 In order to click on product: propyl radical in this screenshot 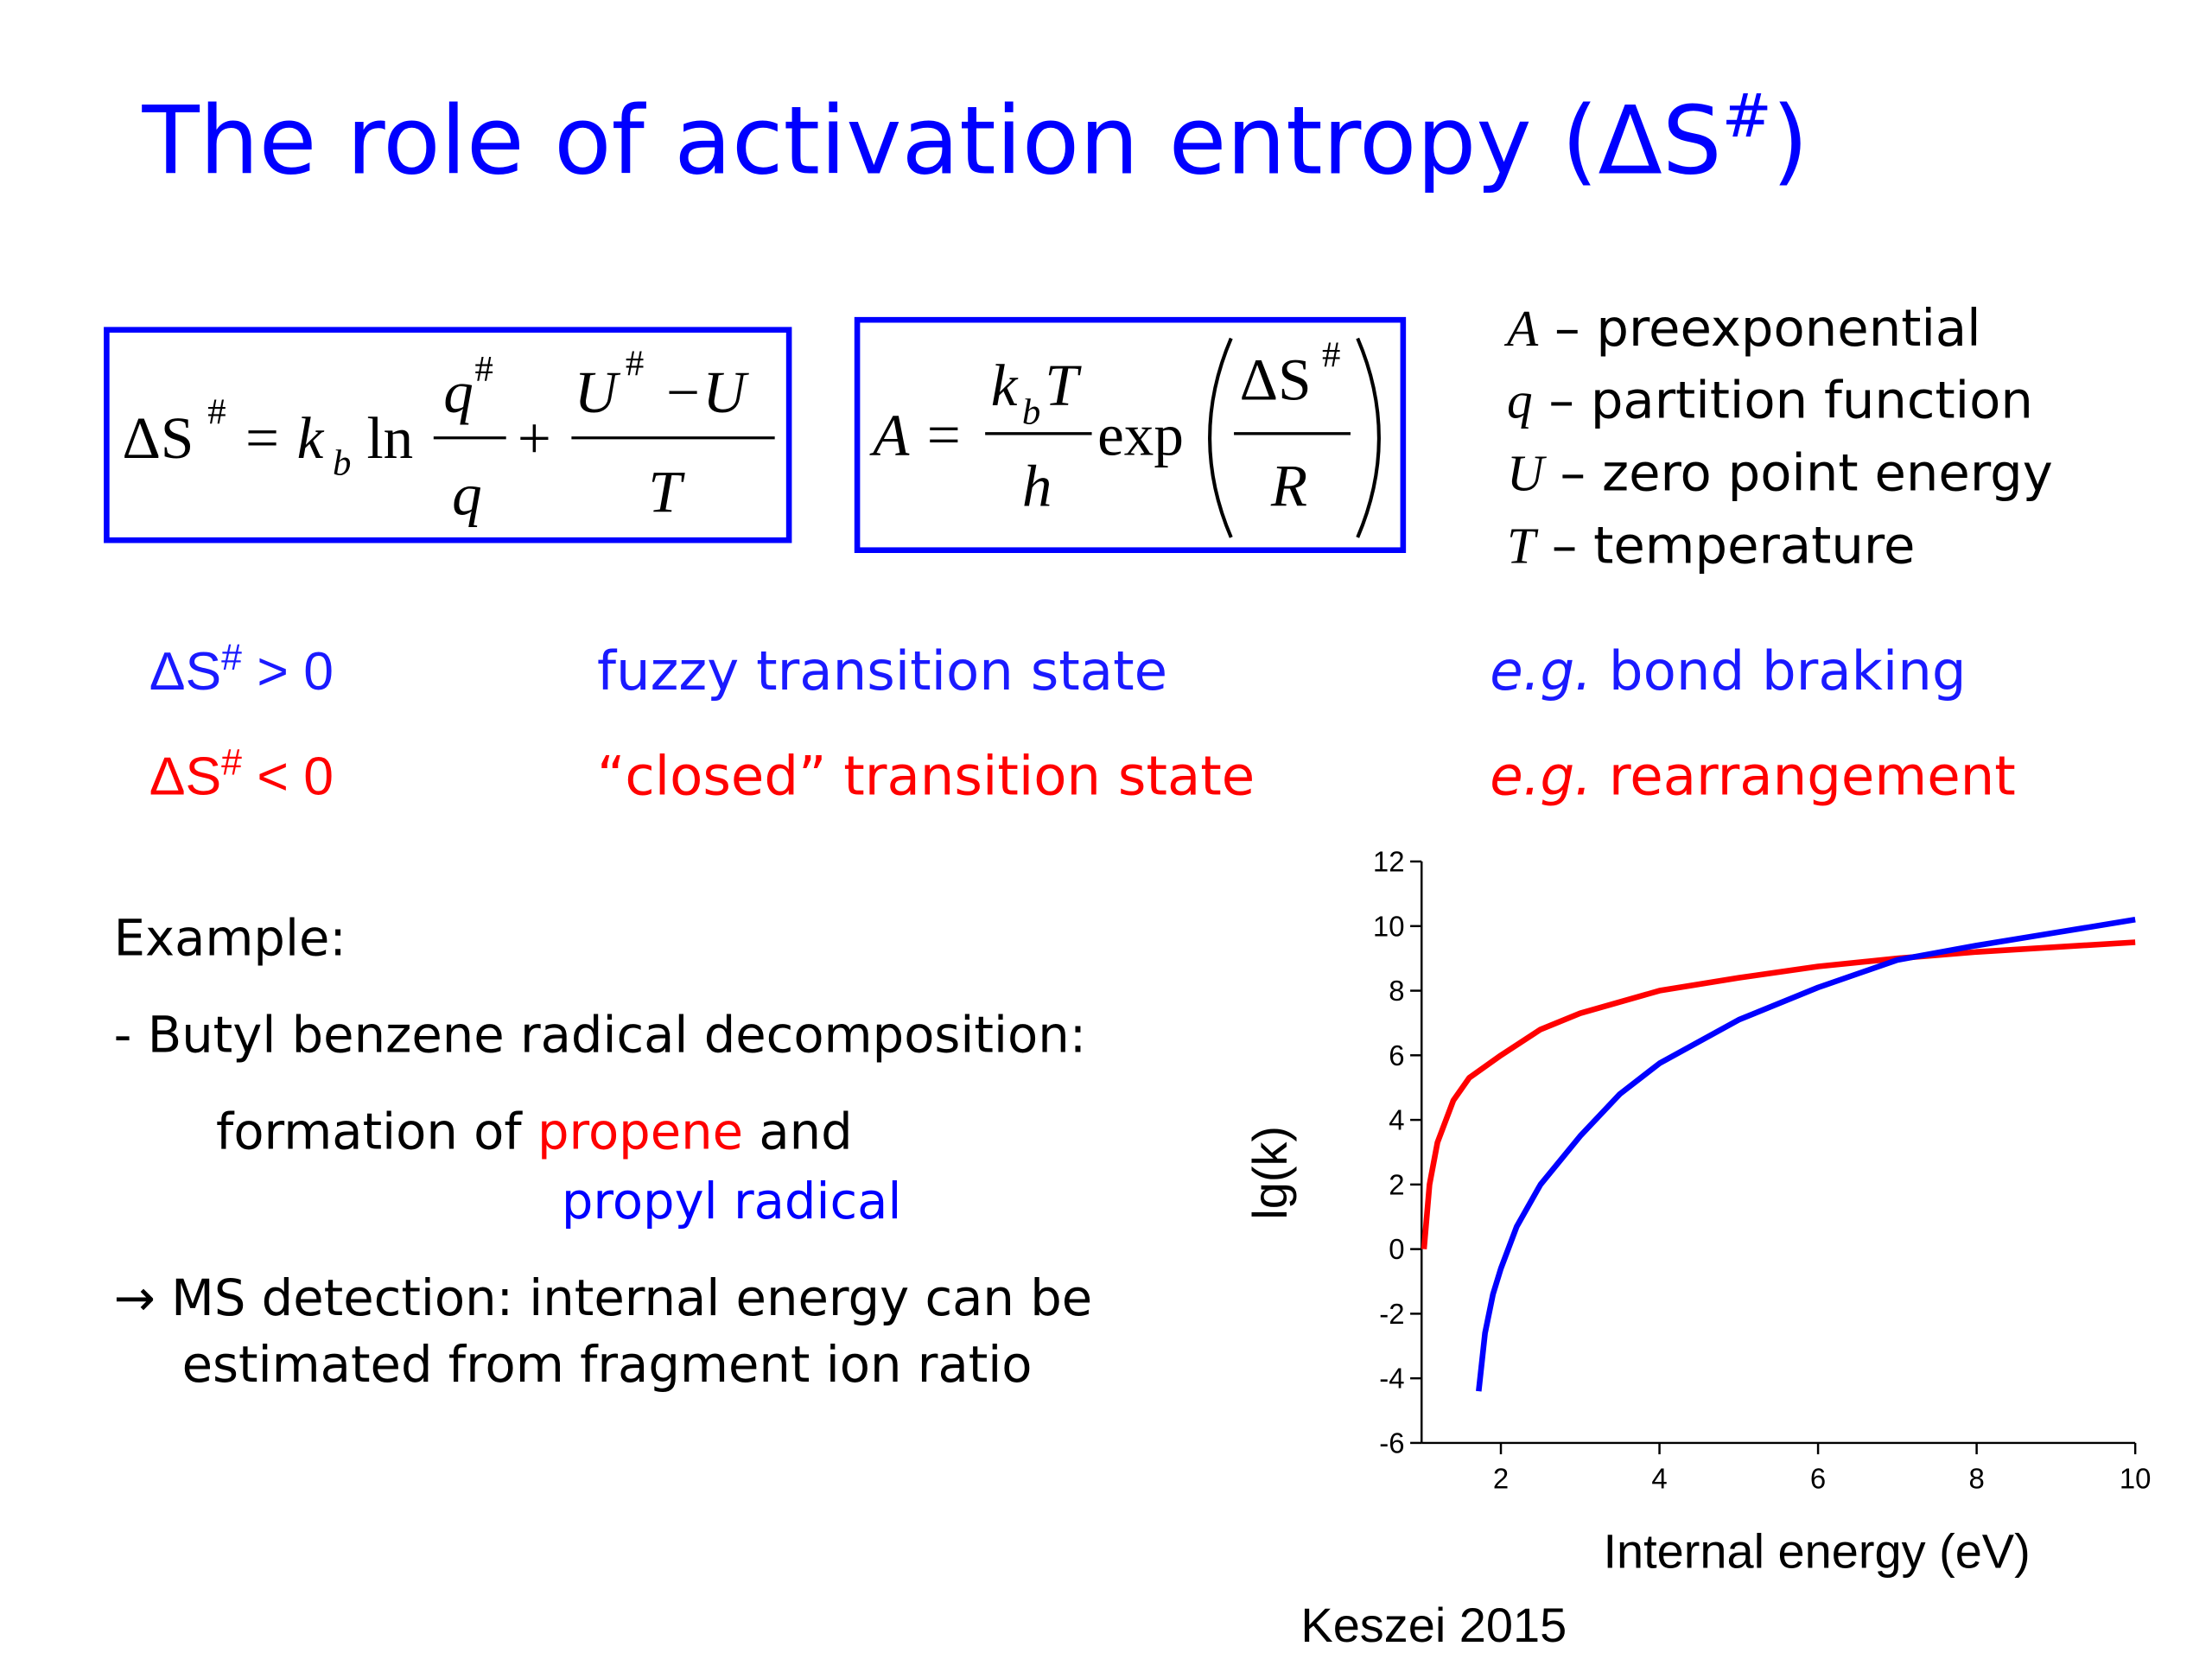, I will do `click(732, 1201)`.